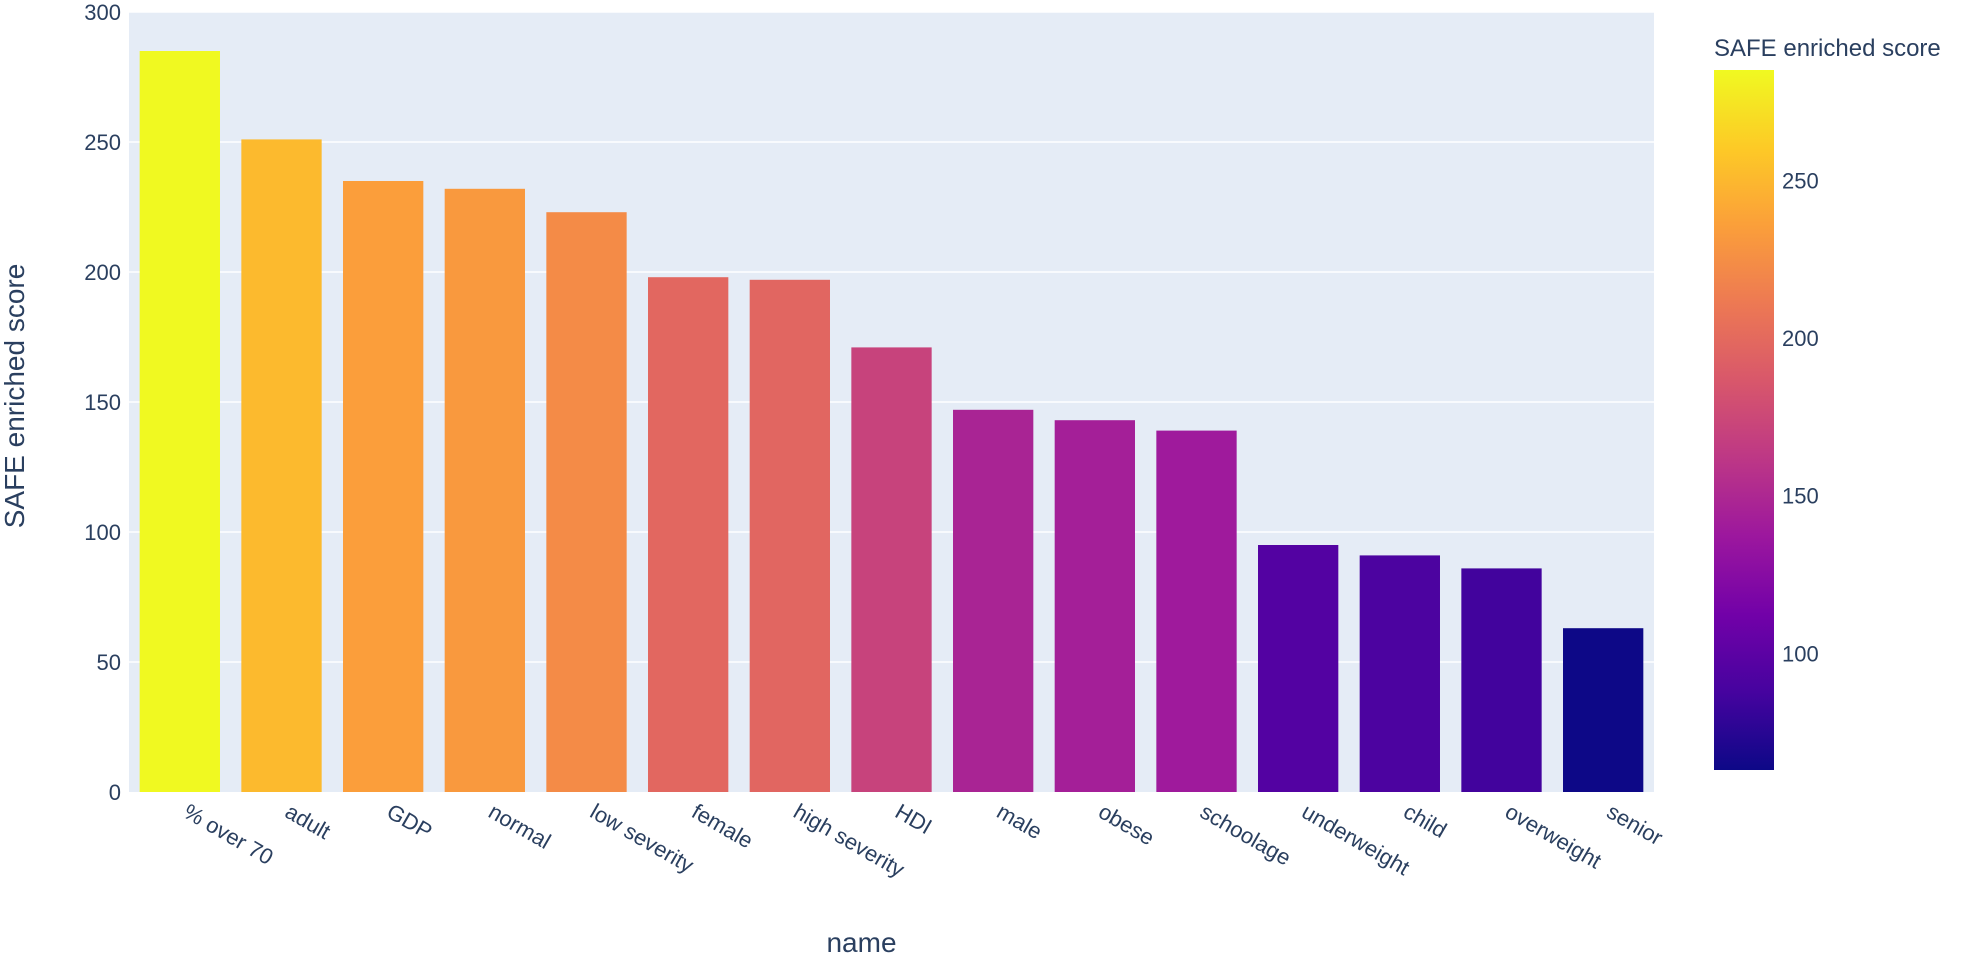 The width and height of the screenshot is (1969, 955). What do you see at coordinates (1020, 821) in the screenshot?
I see `x-tick-label: male` at bounding box center [1020, 821].